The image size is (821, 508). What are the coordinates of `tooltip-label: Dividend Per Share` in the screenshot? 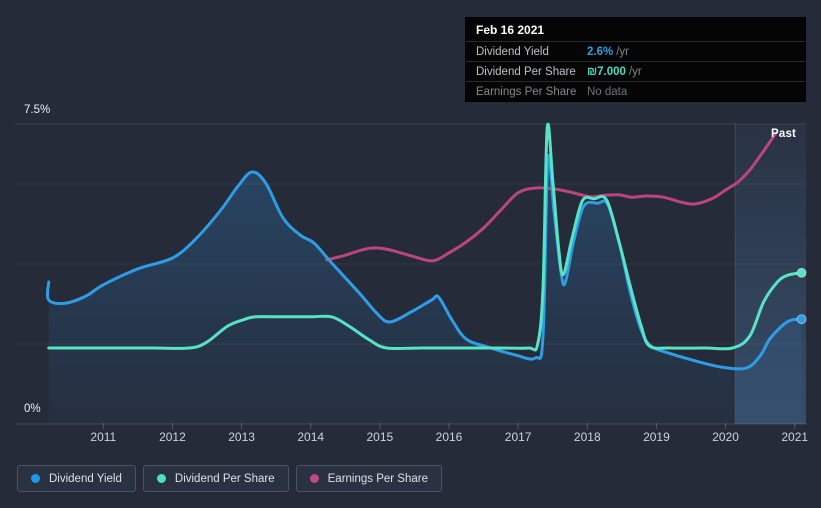 It's located at (526, 71).